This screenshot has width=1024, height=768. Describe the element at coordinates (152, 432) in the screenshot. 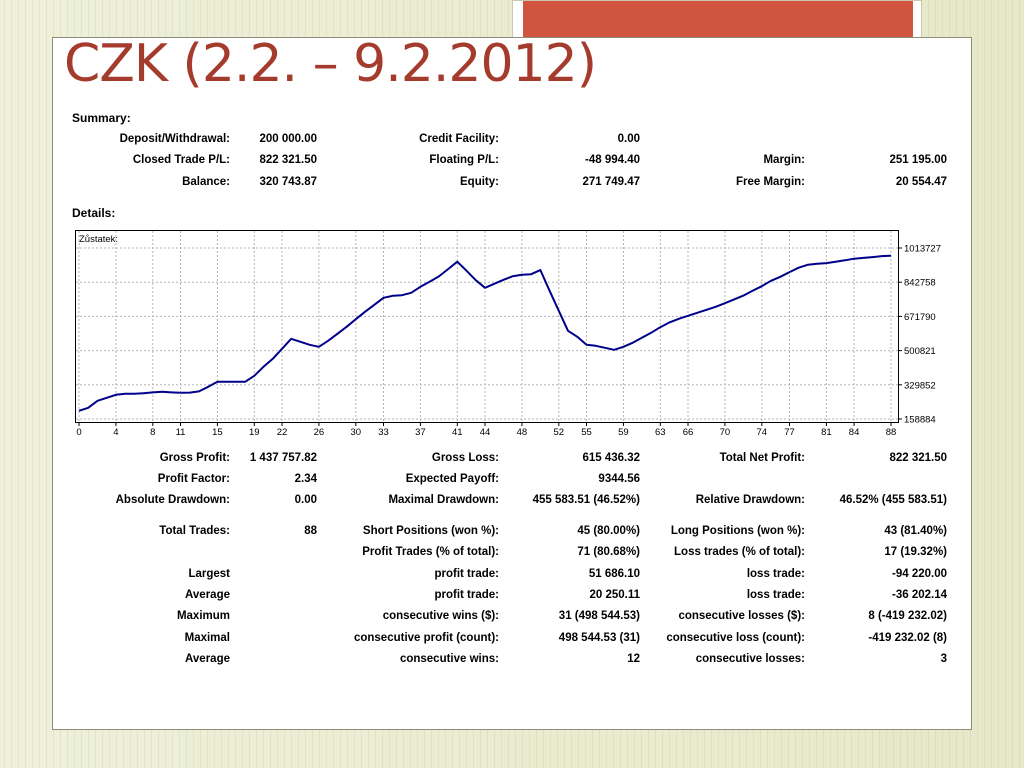

I see `x-tick-label: 8` at that location.